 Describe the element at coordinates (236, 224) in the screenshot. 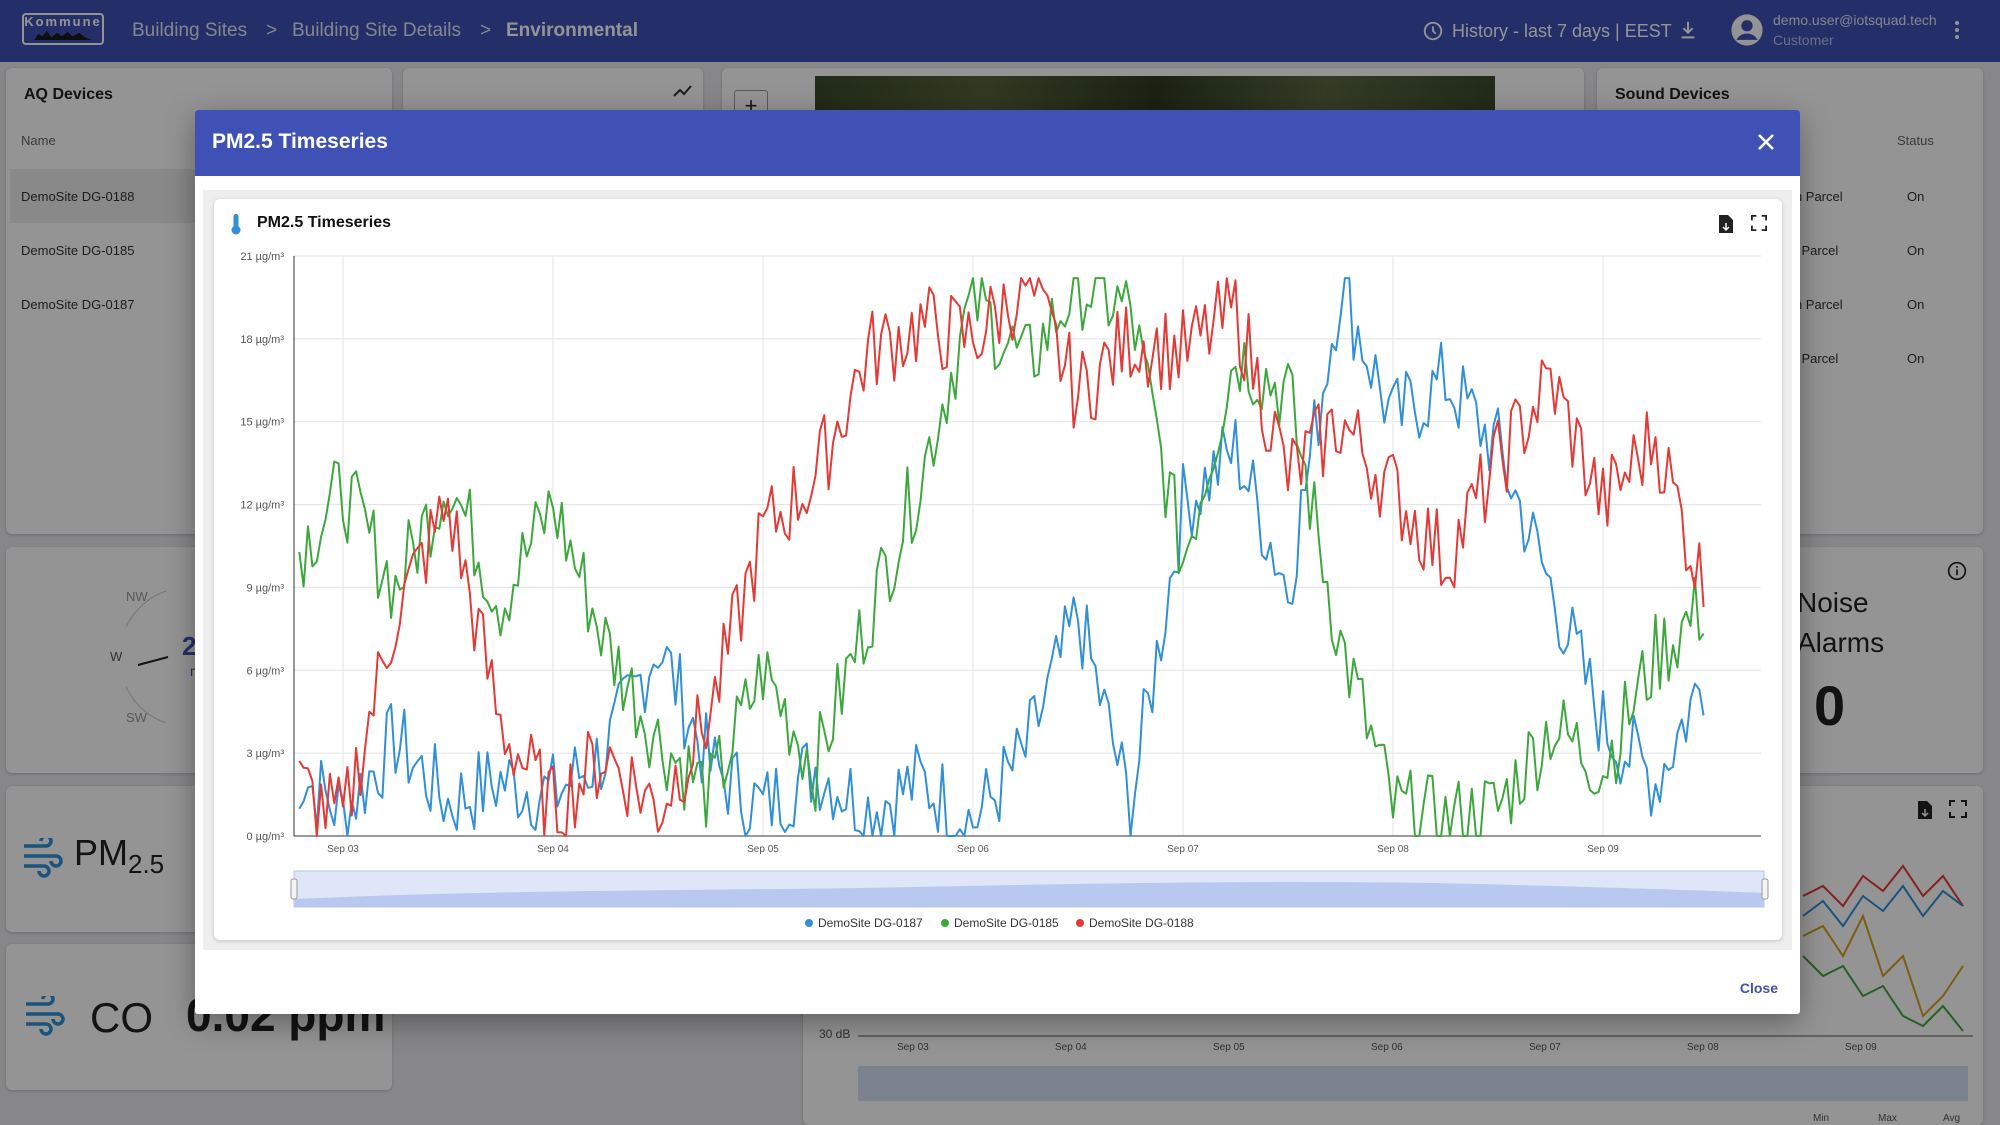

I see `thermometer-icon` at that location.